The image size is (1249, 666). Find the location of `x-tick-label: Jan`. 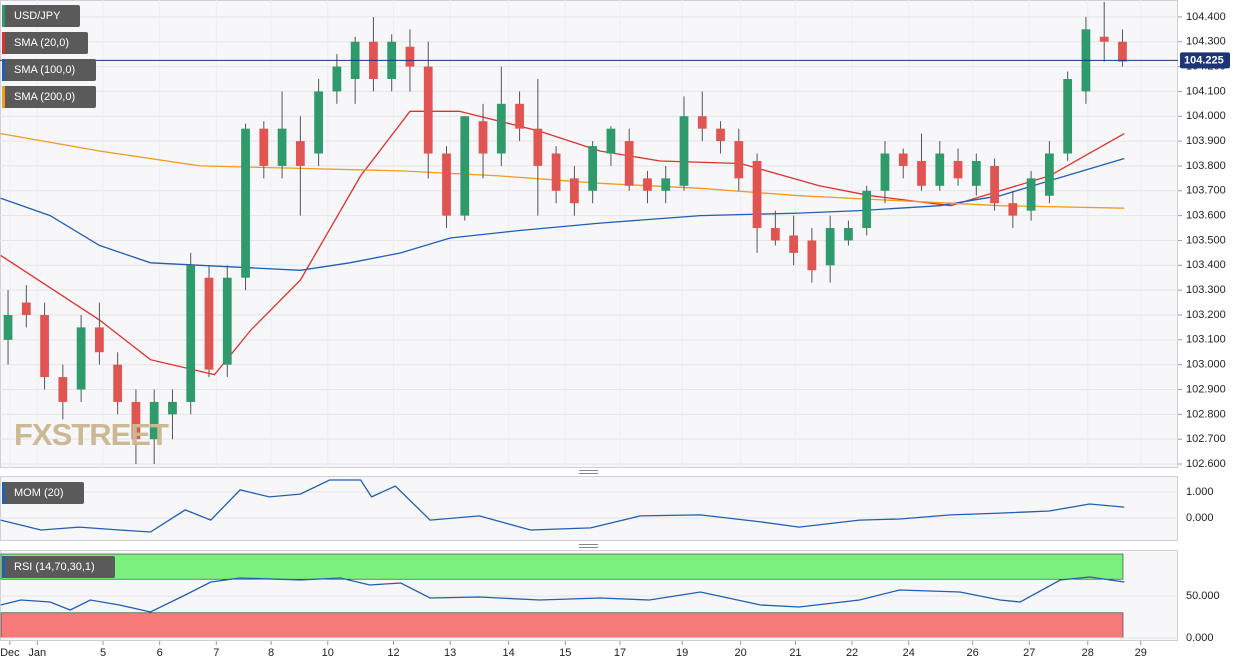

x-tick-label: Jan is located at coordinates (37, 653).